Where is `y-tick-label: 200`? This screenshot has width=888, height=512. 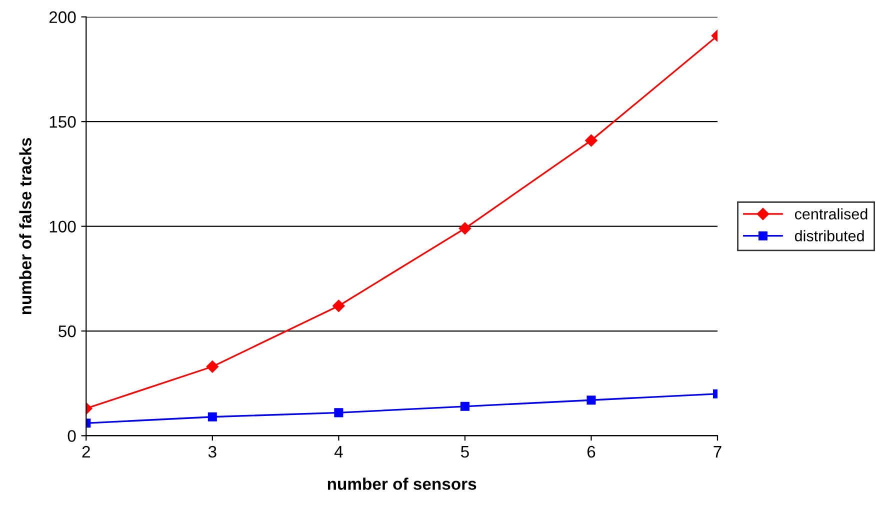 y-tick-label: 200 is located at coordinates (62, 17).